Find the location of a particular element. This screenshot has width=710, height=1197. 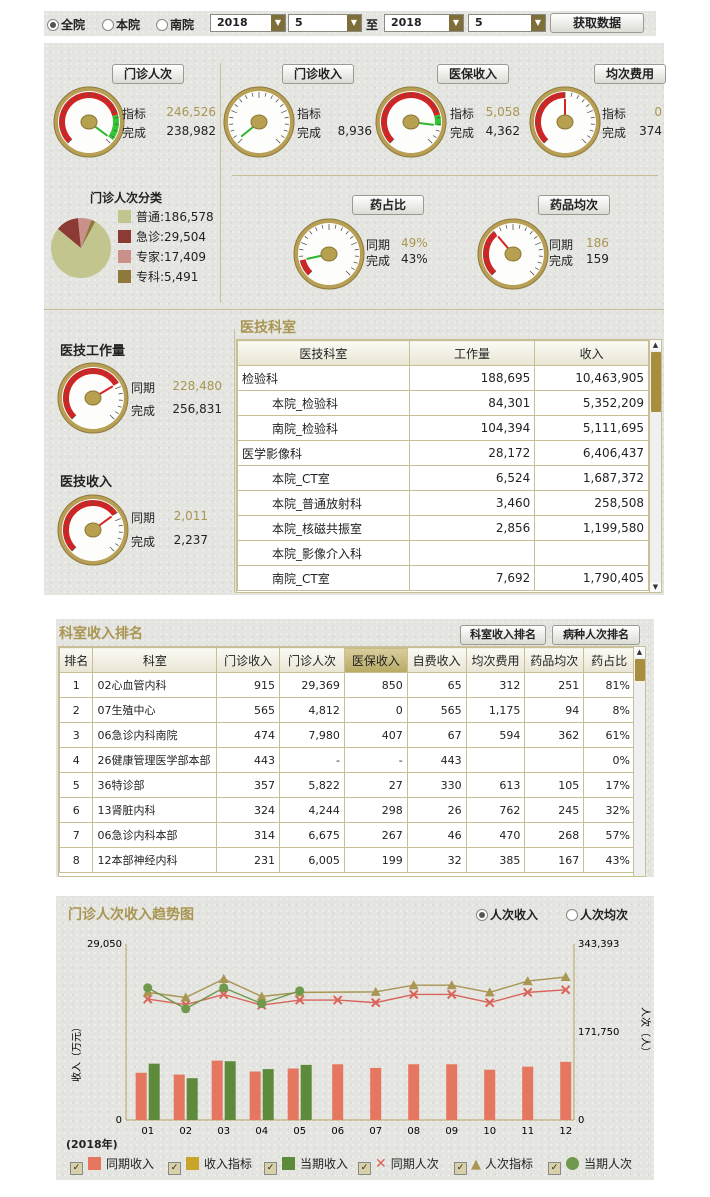

col-header: 医技科室 is located at coordinates (323, 353).